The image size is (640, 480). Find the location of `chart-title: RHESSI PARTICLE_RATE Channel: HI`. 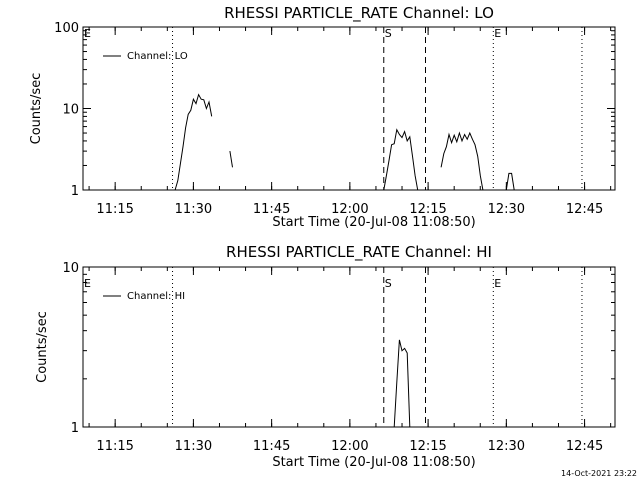

chart-title: RHESSI PARTICLE_RATE Channel: HI is located at coordinates (359, 252).